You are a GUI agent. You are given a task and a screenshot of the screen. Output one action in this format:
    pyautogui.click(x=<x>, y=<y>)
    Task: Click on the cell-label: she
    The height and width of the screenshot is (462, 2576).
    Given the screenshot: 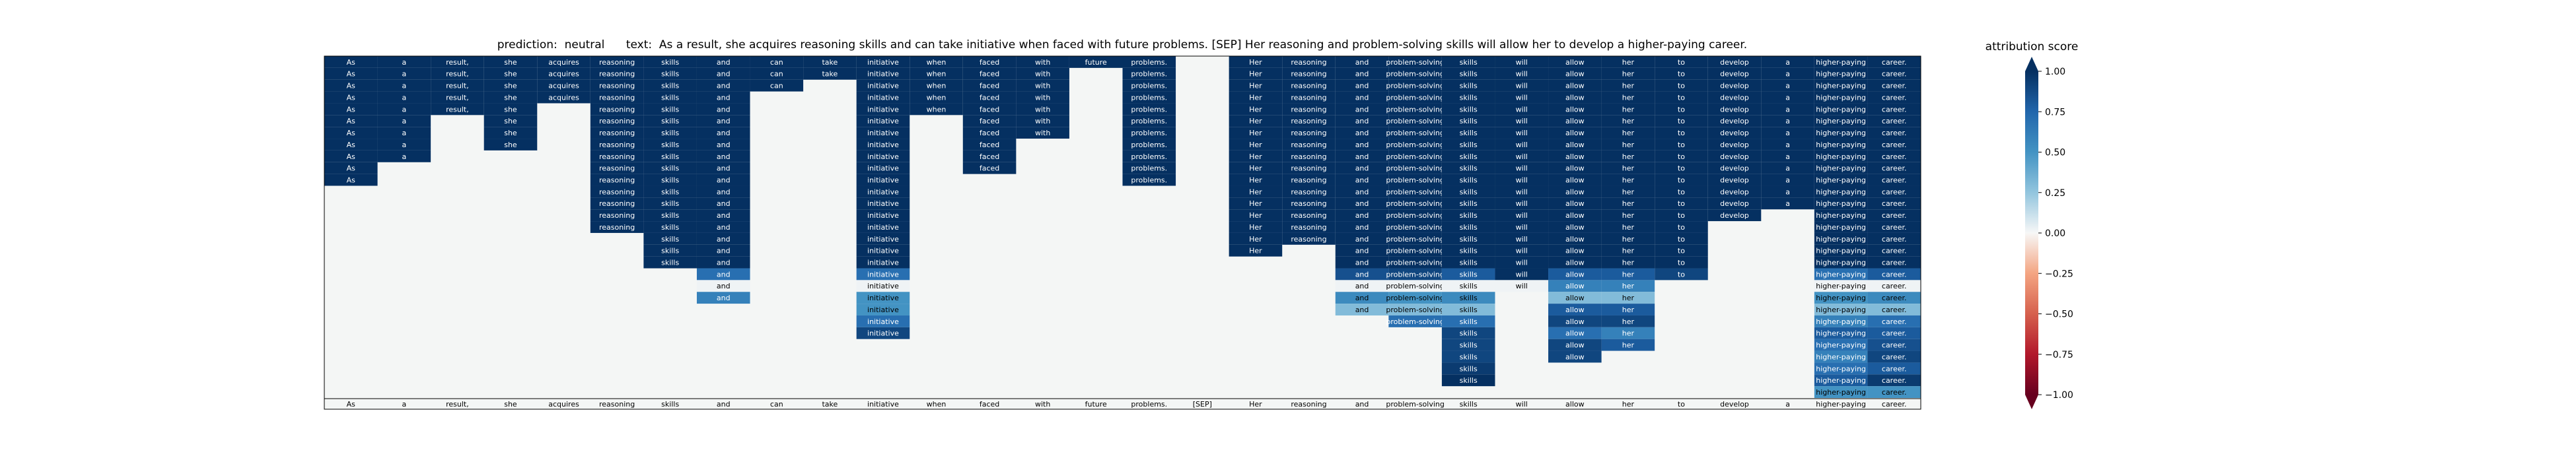 What is the action you would take?
    pyautogui.click(x=511, y=97)
    